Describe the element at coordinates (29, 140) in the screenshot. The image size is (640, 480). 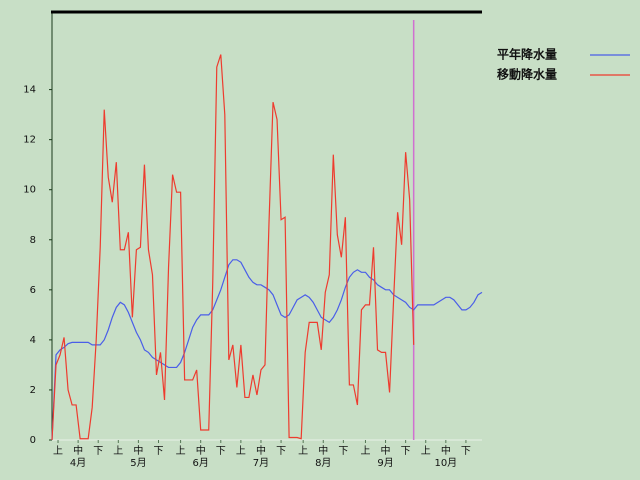
I see `y-tick-label: 12` at that location.